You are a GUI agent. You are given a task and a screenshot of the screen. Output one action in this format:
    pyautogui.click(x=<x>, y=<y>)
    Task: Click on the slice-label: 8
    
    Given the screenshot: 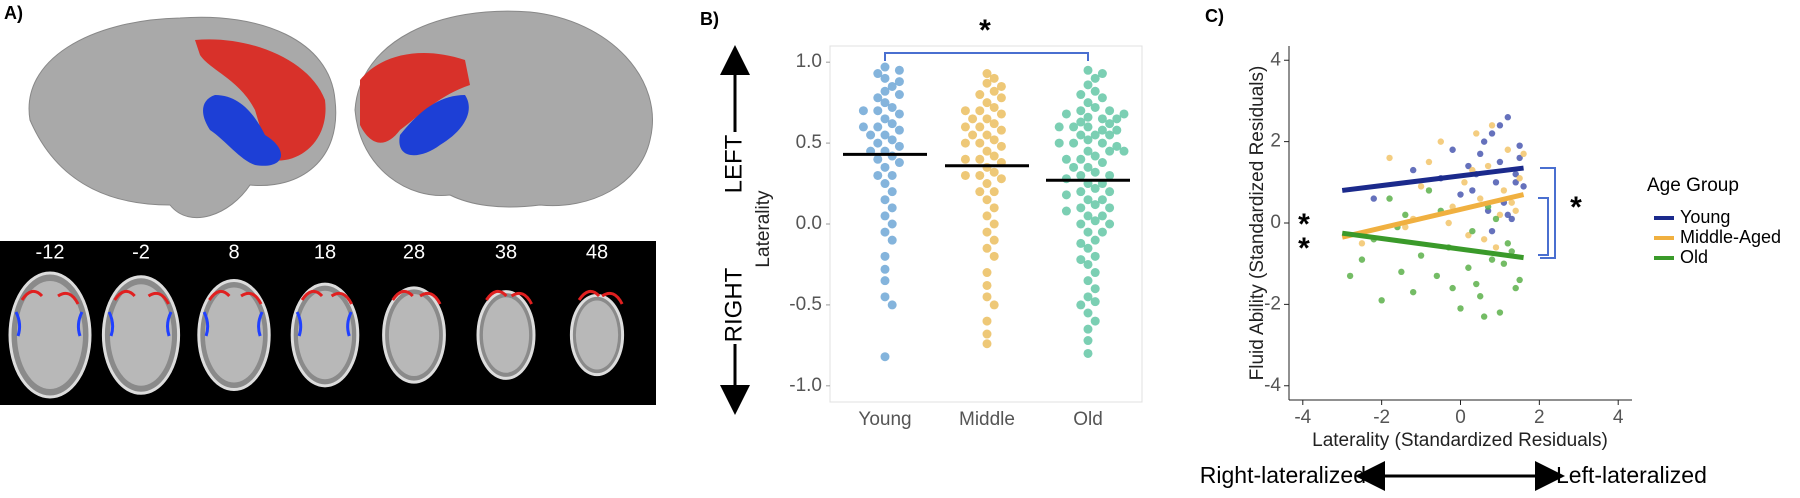 What is the action you would take?
    pyautogui.click(x=233, y=252)
    